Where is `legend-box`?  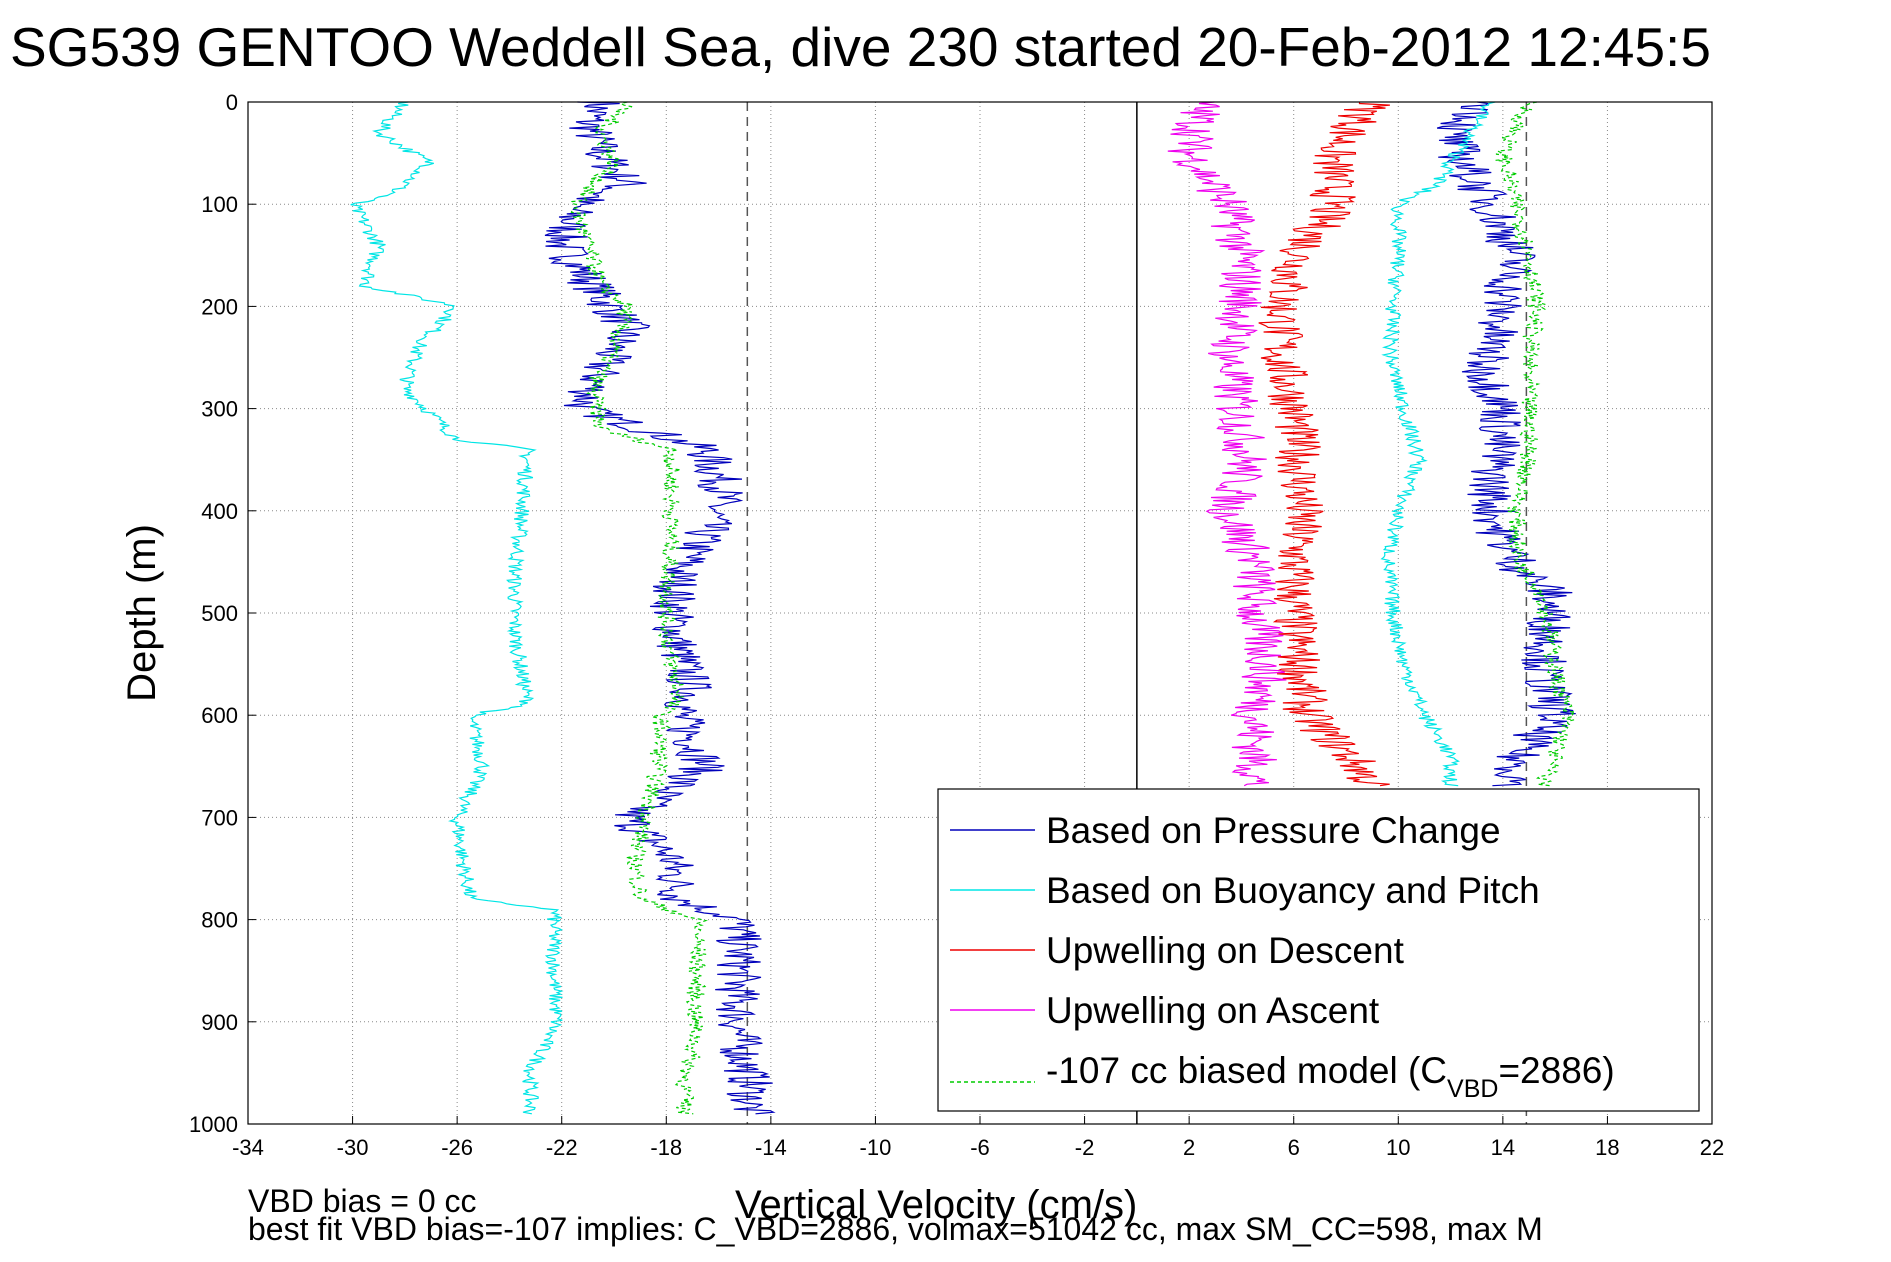 legend-box is located at coordinates (1318, 950).